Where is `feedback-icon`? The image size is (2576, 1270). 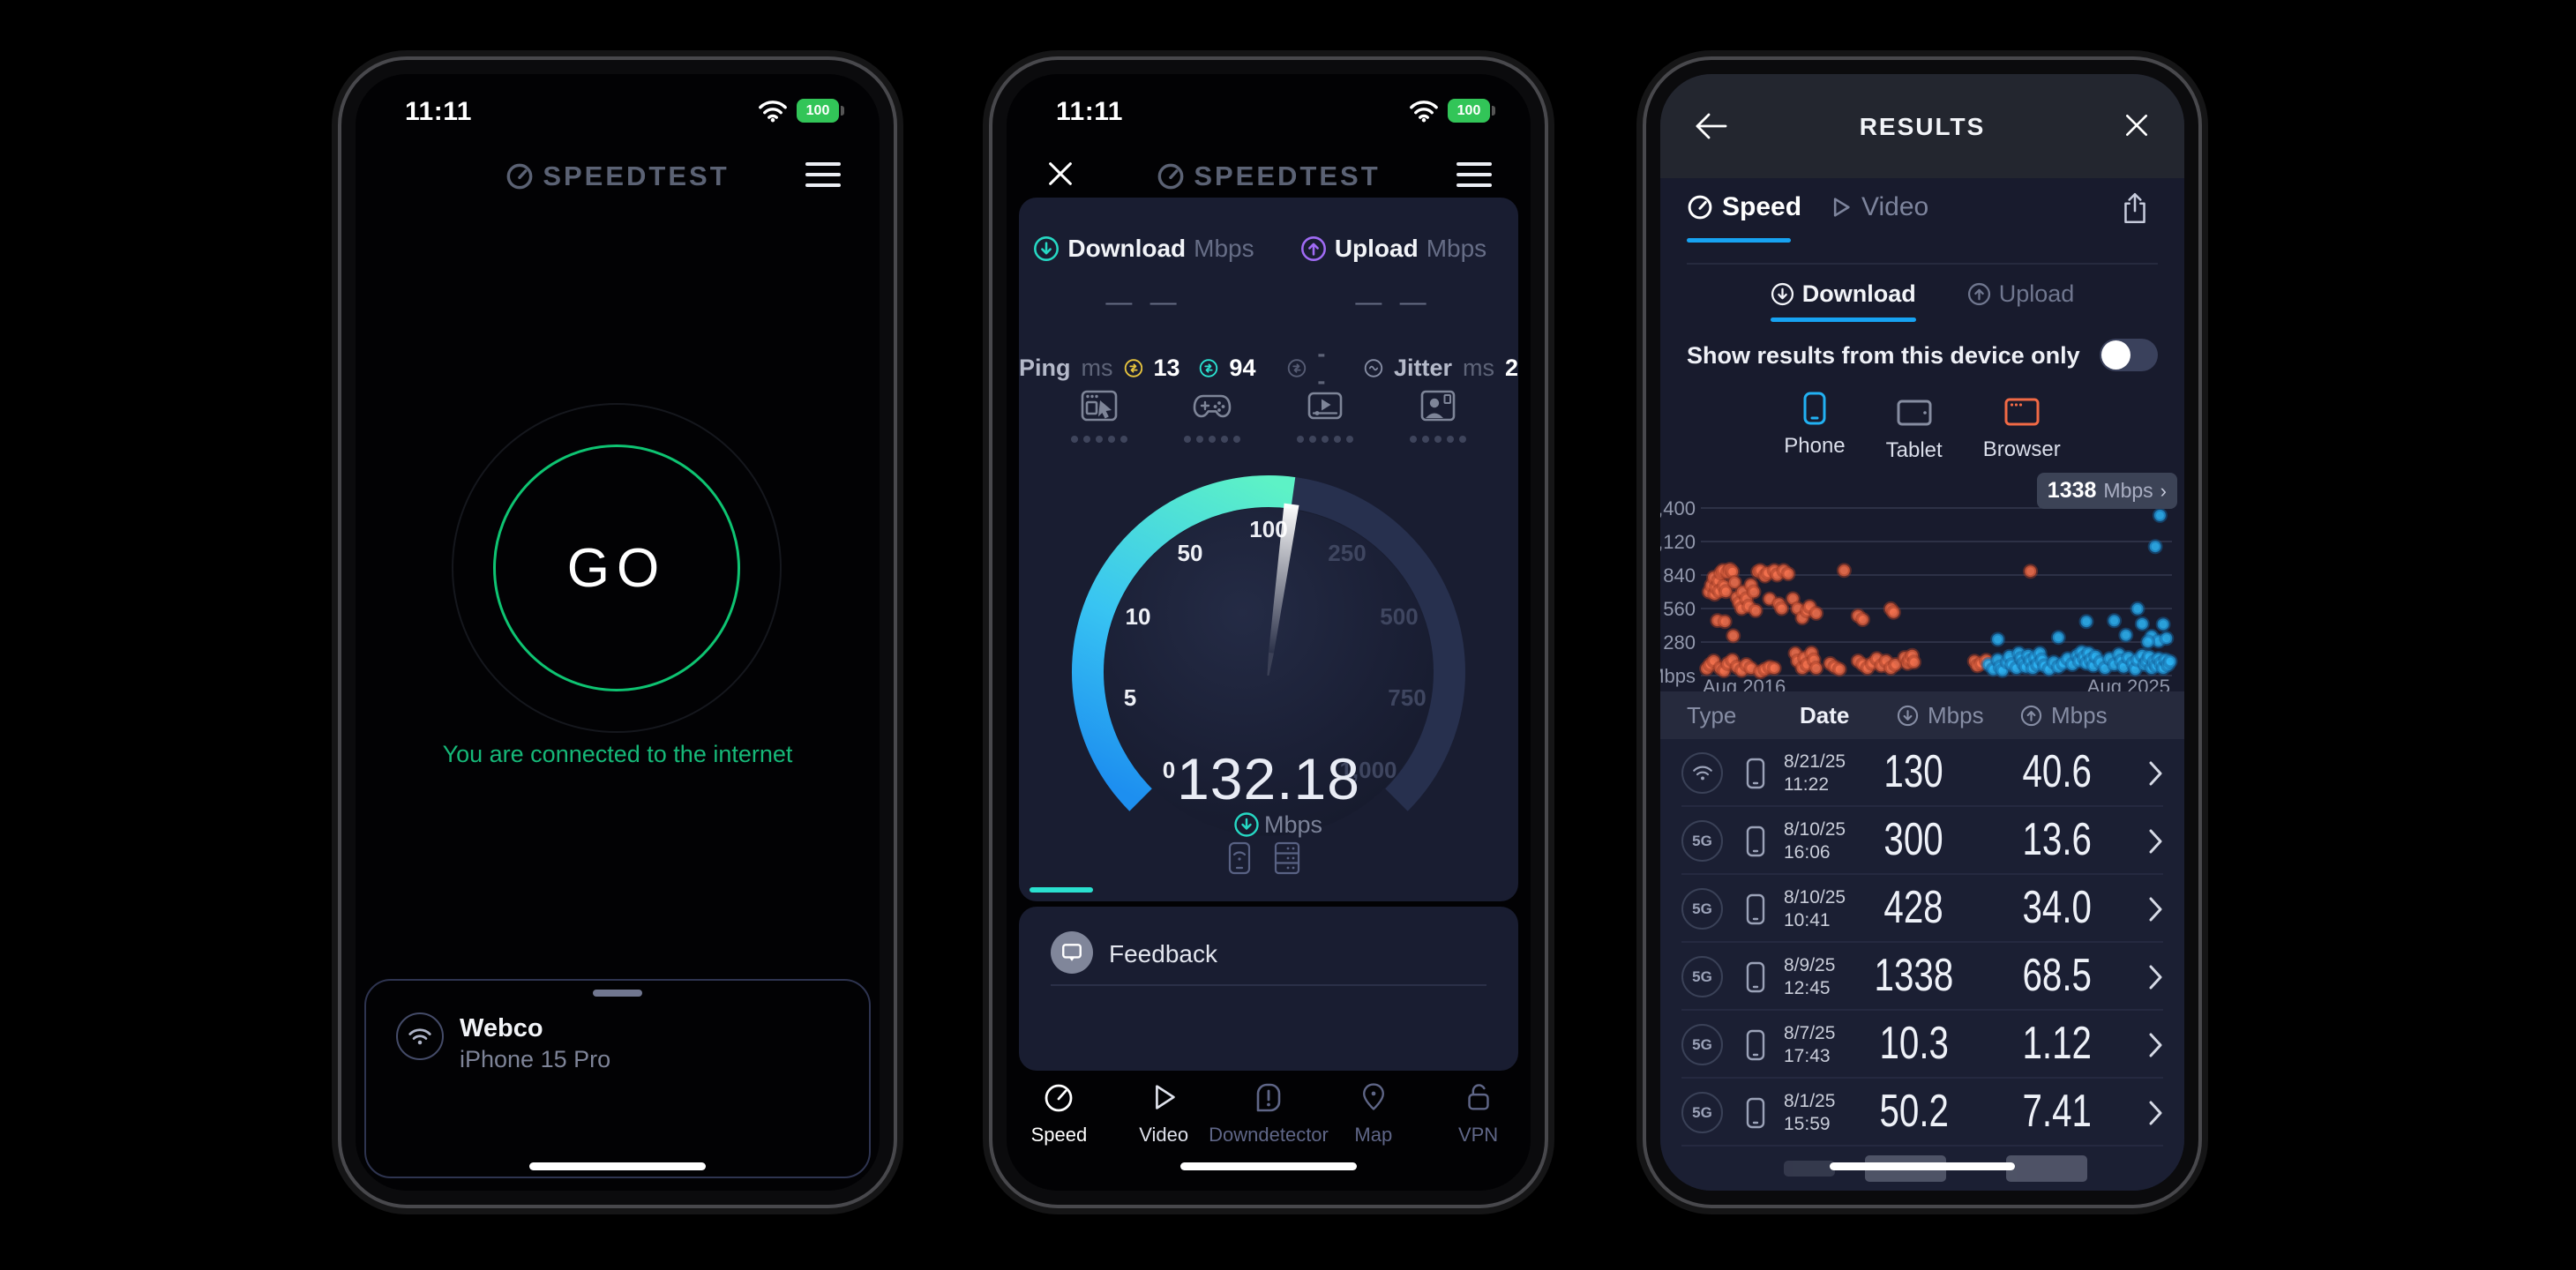 feedback-icon is located at coordinates (1072, 952).